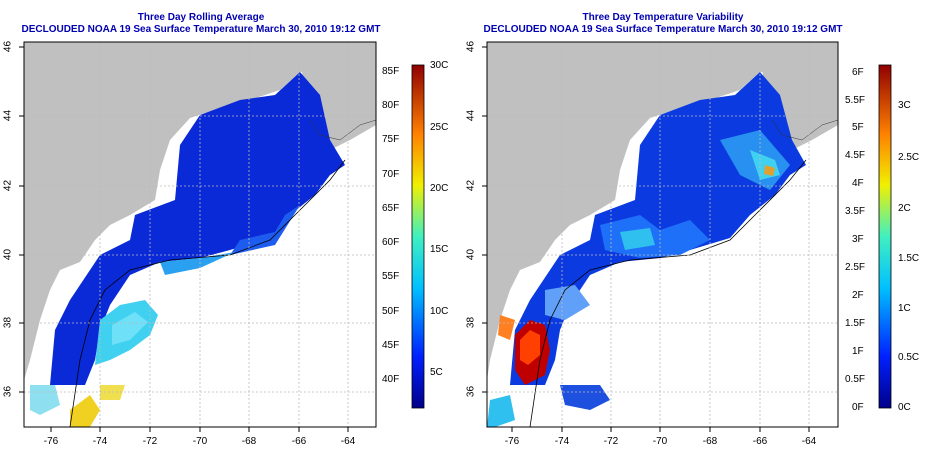 Image resolution: width=950 pixels, height=475 pixels. Describe the element at coordinates (760, 441) in the screenshot. I see `right-x-tick: -66` at that location.